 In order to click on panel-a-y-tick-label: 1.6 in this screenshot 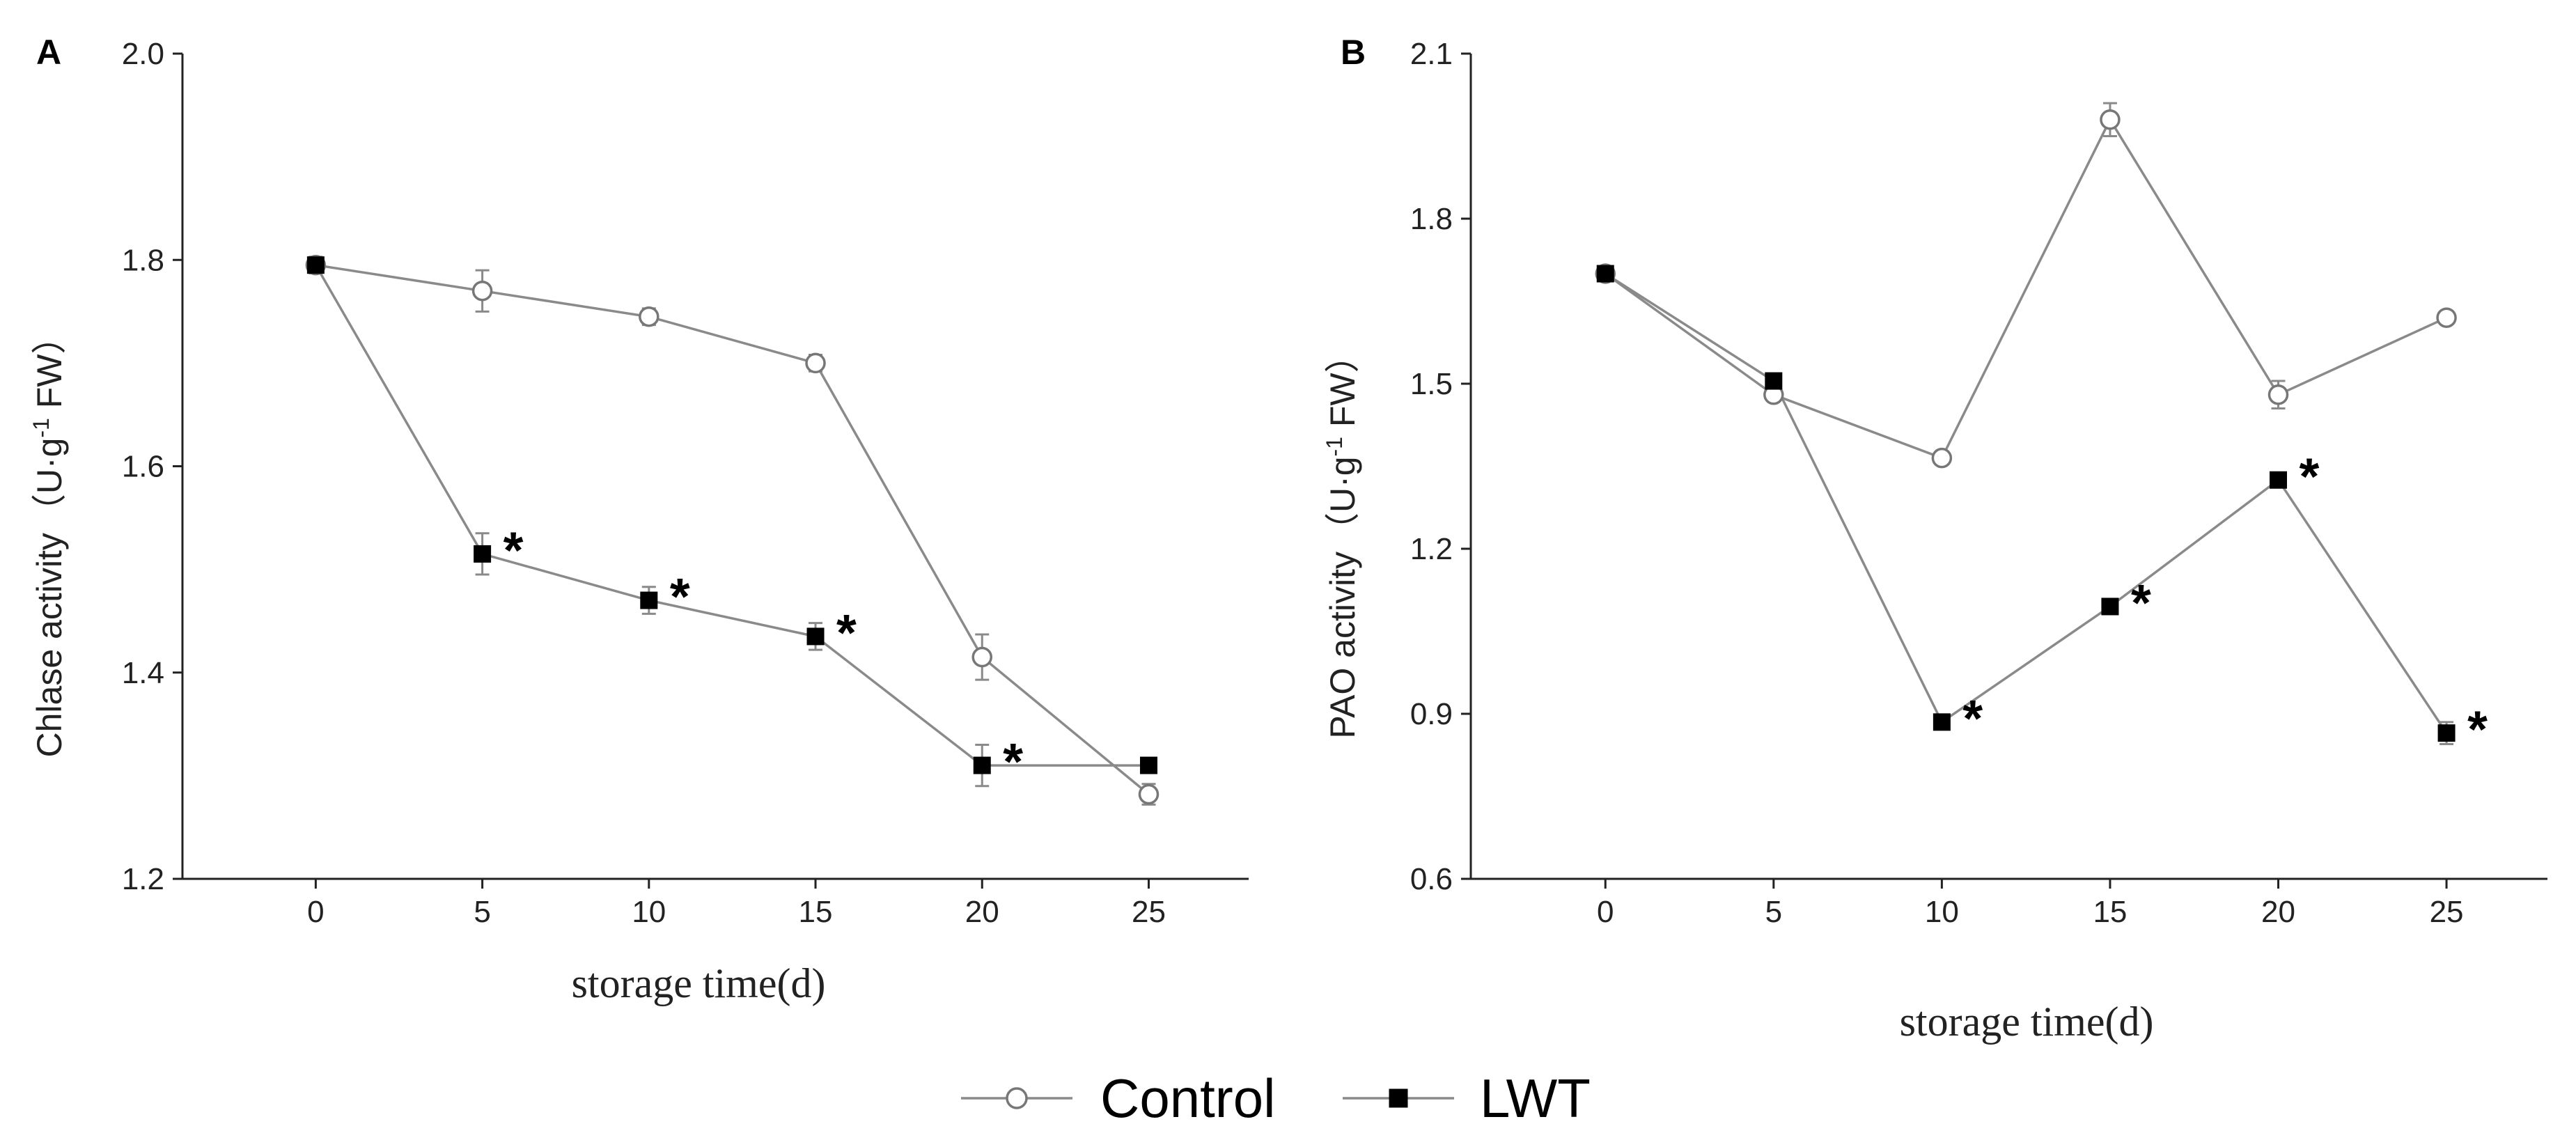, I will do `click(143, 467)`.